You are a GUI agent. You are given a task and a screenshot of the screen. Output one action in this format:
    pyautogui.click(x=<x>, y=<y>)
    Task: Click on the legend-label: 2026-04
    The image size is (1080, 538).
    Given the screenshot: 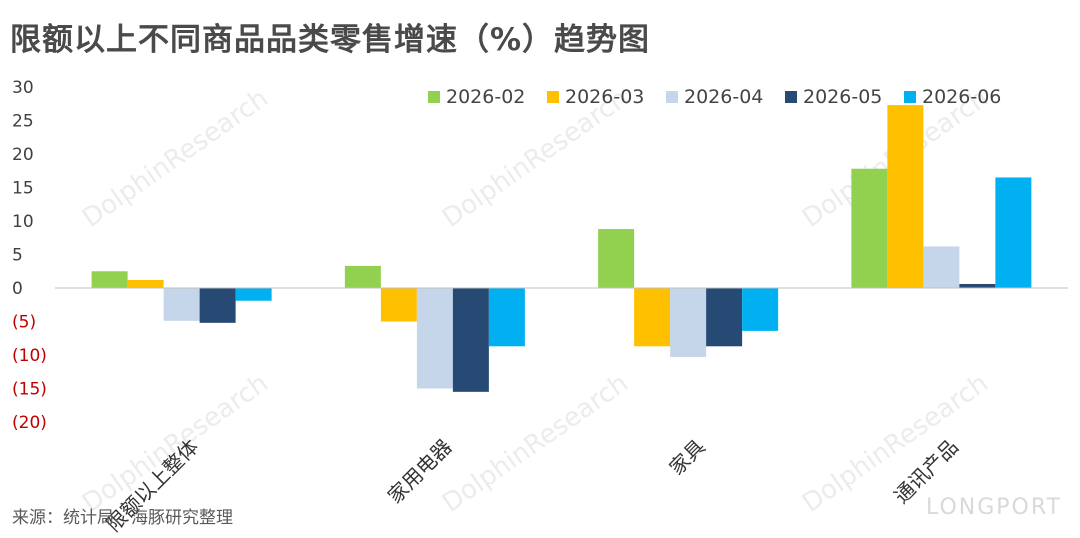 What is the action you would take?
    pyautogui.click(x=723, y=97)
    